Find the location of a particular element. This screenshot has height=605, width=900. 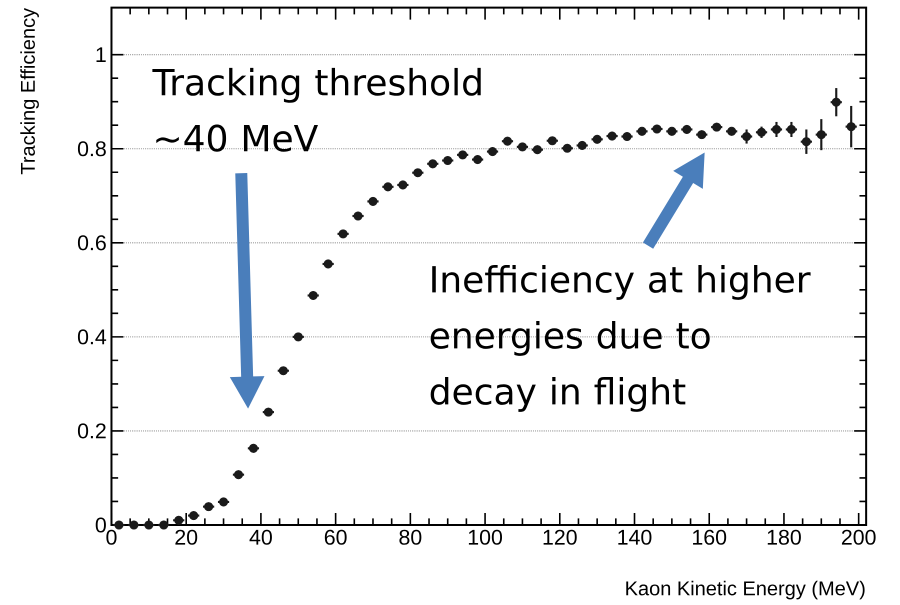

x-tick-label: 200 is located at coordinates (859, 537).